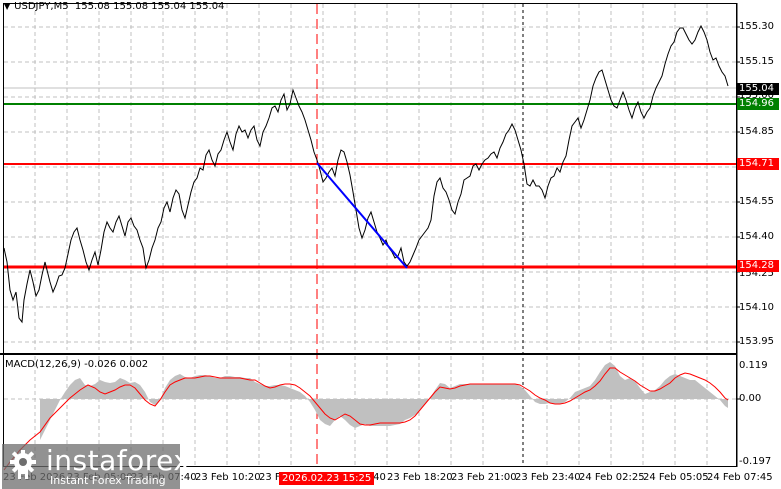  What do you see at coordinates (118, 460) in the screenshot?
I see `logo-brand: instaforex` at bounding box center [118, 460].